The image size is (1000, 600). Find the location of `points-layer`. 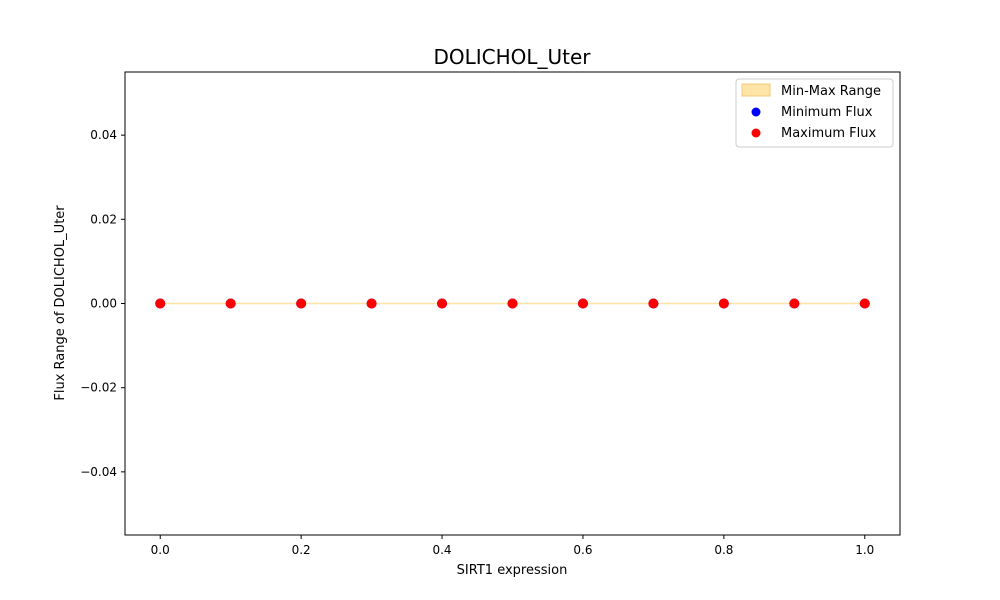

points-layer is located at coordinates (512, 303).